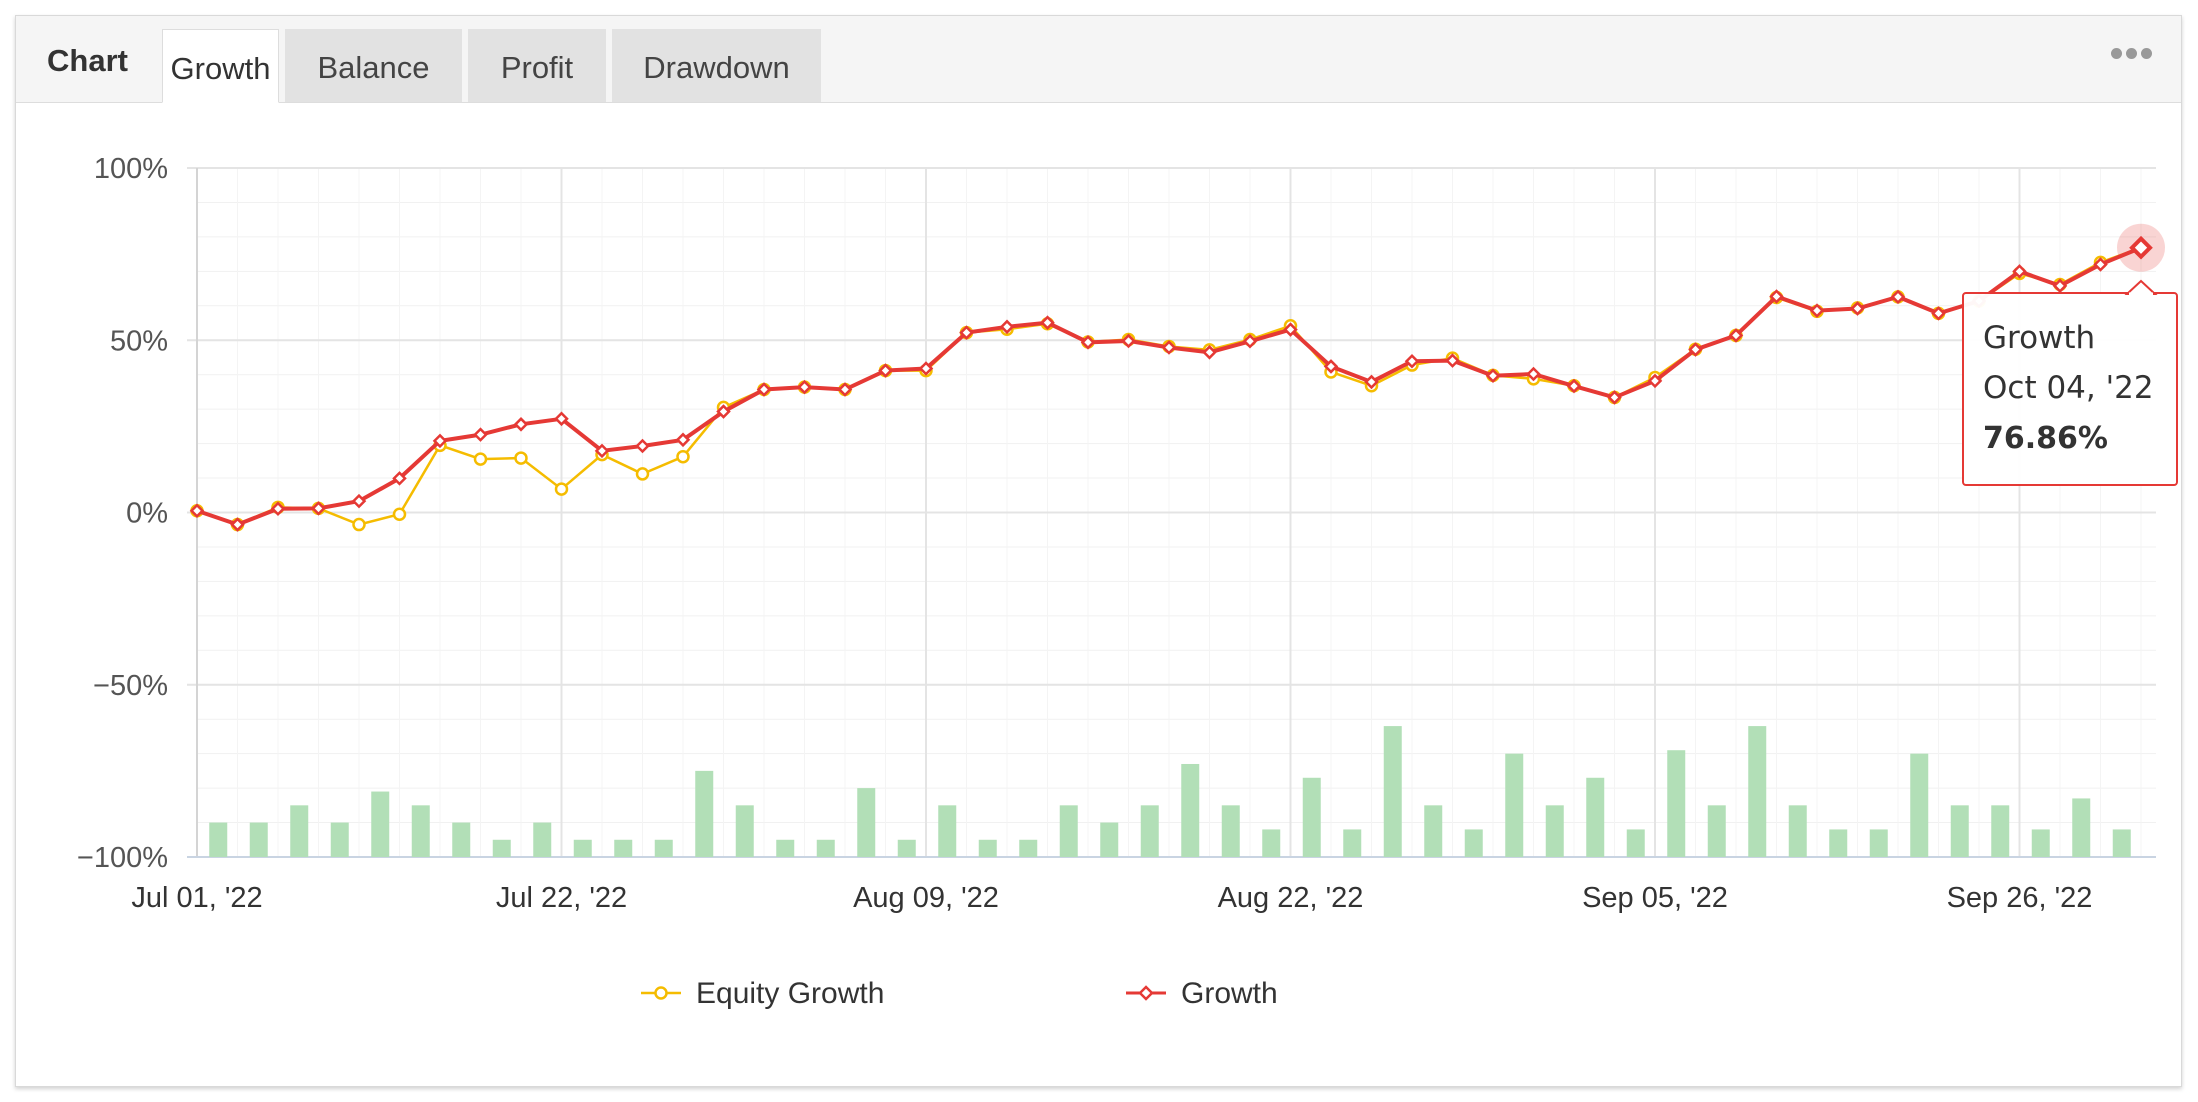 The image size is (2198, 1102). What do you see at coordinates (2039, 338) in the screenshot?
I see `tooltip-series: Growth` at bounding box center [2039, 338].